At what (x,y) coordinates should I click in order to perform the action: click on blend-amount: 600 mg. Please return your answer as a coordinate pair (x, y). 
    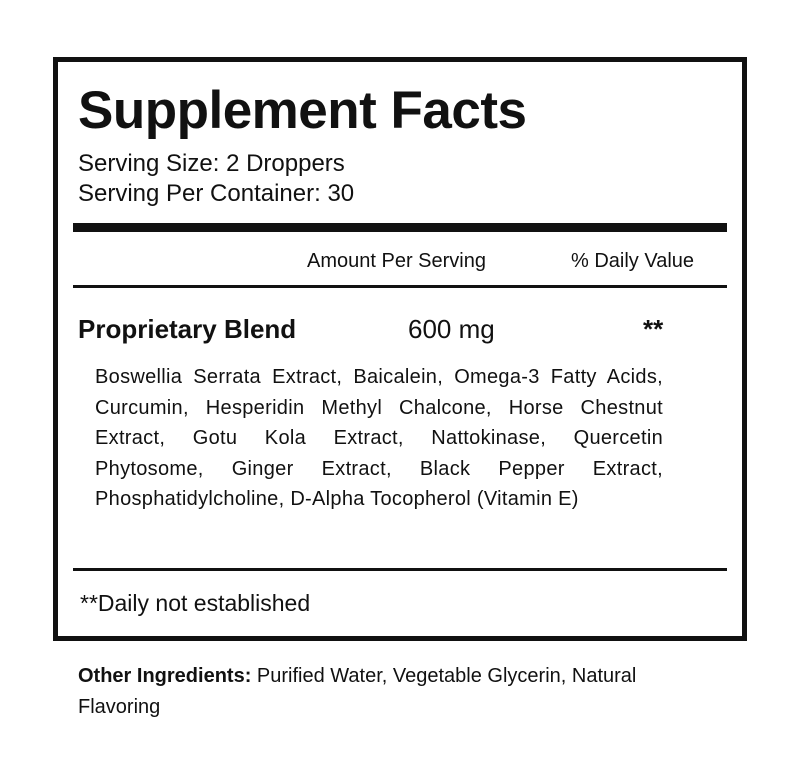
    Looking at the image, I should click on (451, 329).